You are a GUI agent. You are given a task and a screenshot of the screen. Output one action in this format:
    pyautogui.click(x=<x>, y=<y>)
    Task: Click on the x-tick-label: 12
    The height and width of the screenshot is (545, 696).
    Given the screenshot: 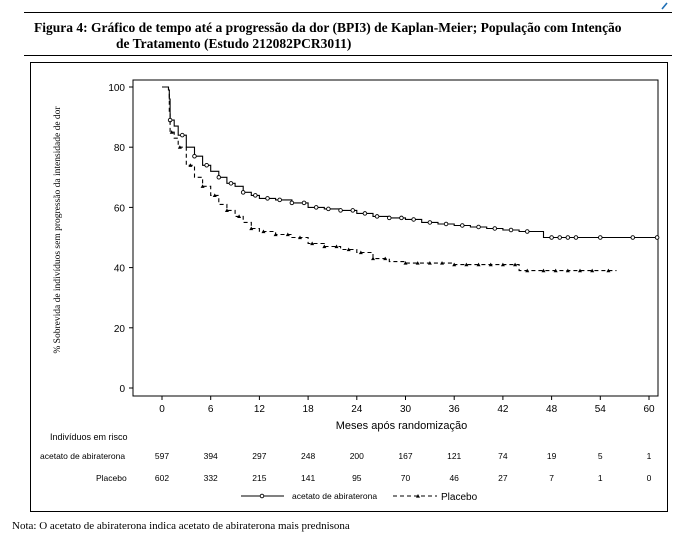 What is the action you would take?
    pyautogui.click(x=260, y=409)
    